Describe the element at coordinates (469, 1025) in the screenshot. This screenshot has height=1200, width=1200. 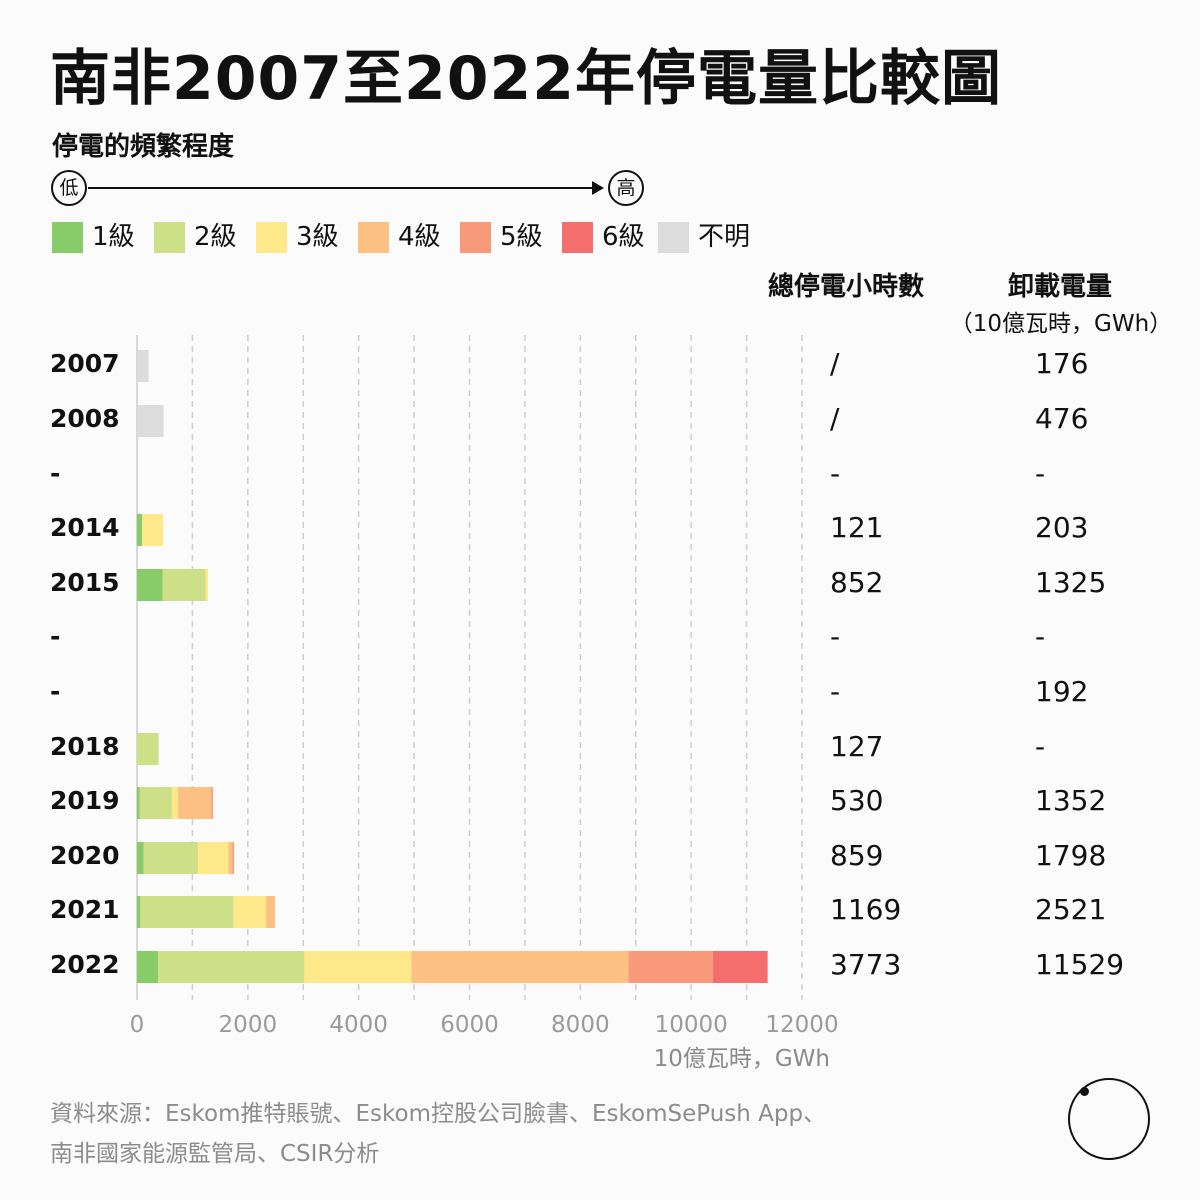
I see `x-tick-label: 6000` at that location.